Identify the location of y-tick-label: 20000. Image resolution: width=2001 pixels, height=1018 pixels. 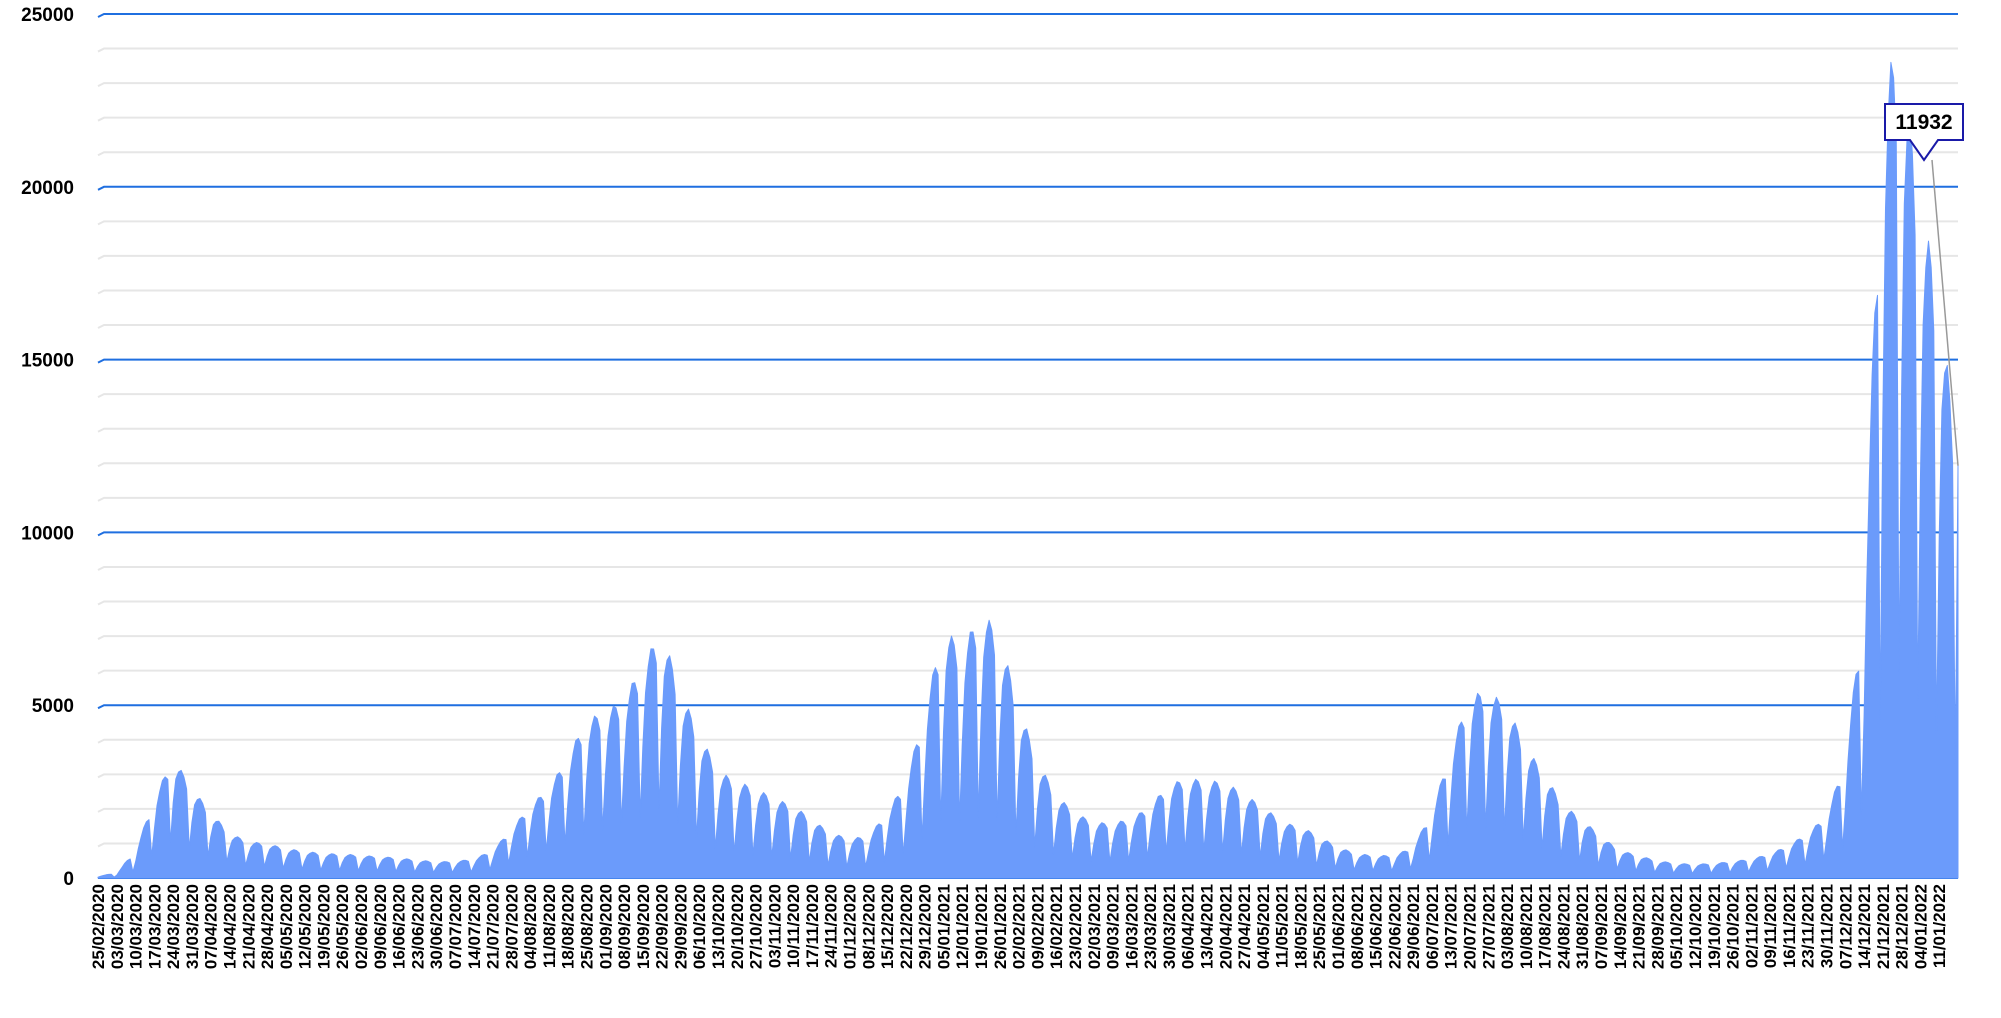
(47, 188).